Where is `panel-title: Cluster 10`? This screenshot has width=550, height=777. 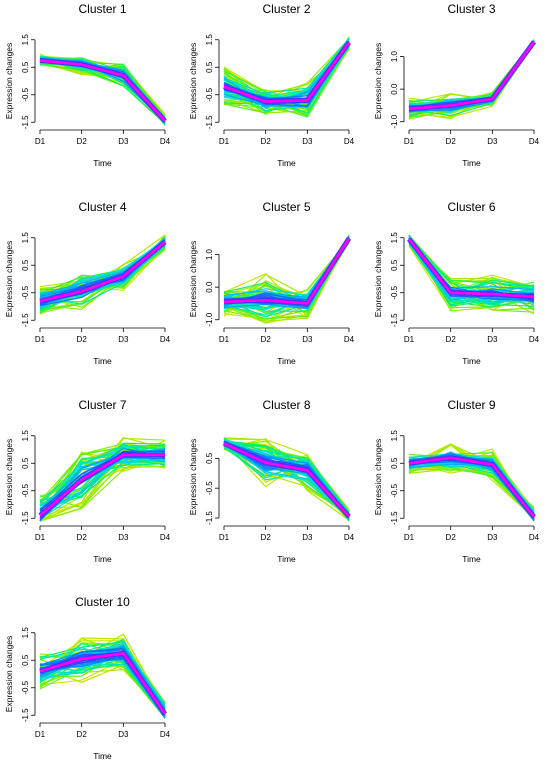 panel-title: Cluster 10 is located at coordinates (102, 602).